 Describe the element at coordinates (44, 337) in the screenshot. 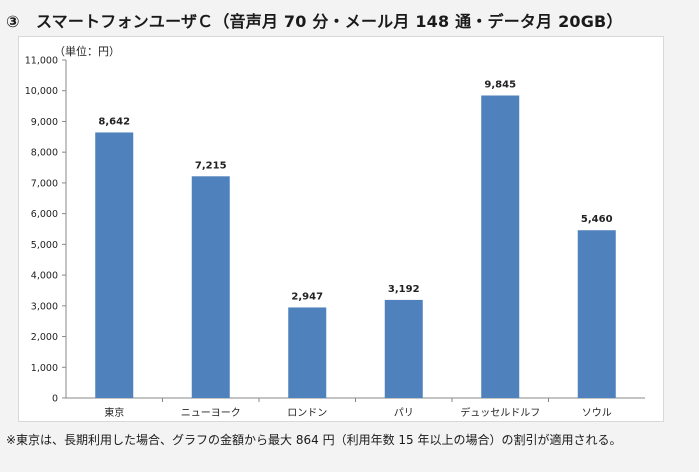

I see `y-tick-label: 2,000` at that location.